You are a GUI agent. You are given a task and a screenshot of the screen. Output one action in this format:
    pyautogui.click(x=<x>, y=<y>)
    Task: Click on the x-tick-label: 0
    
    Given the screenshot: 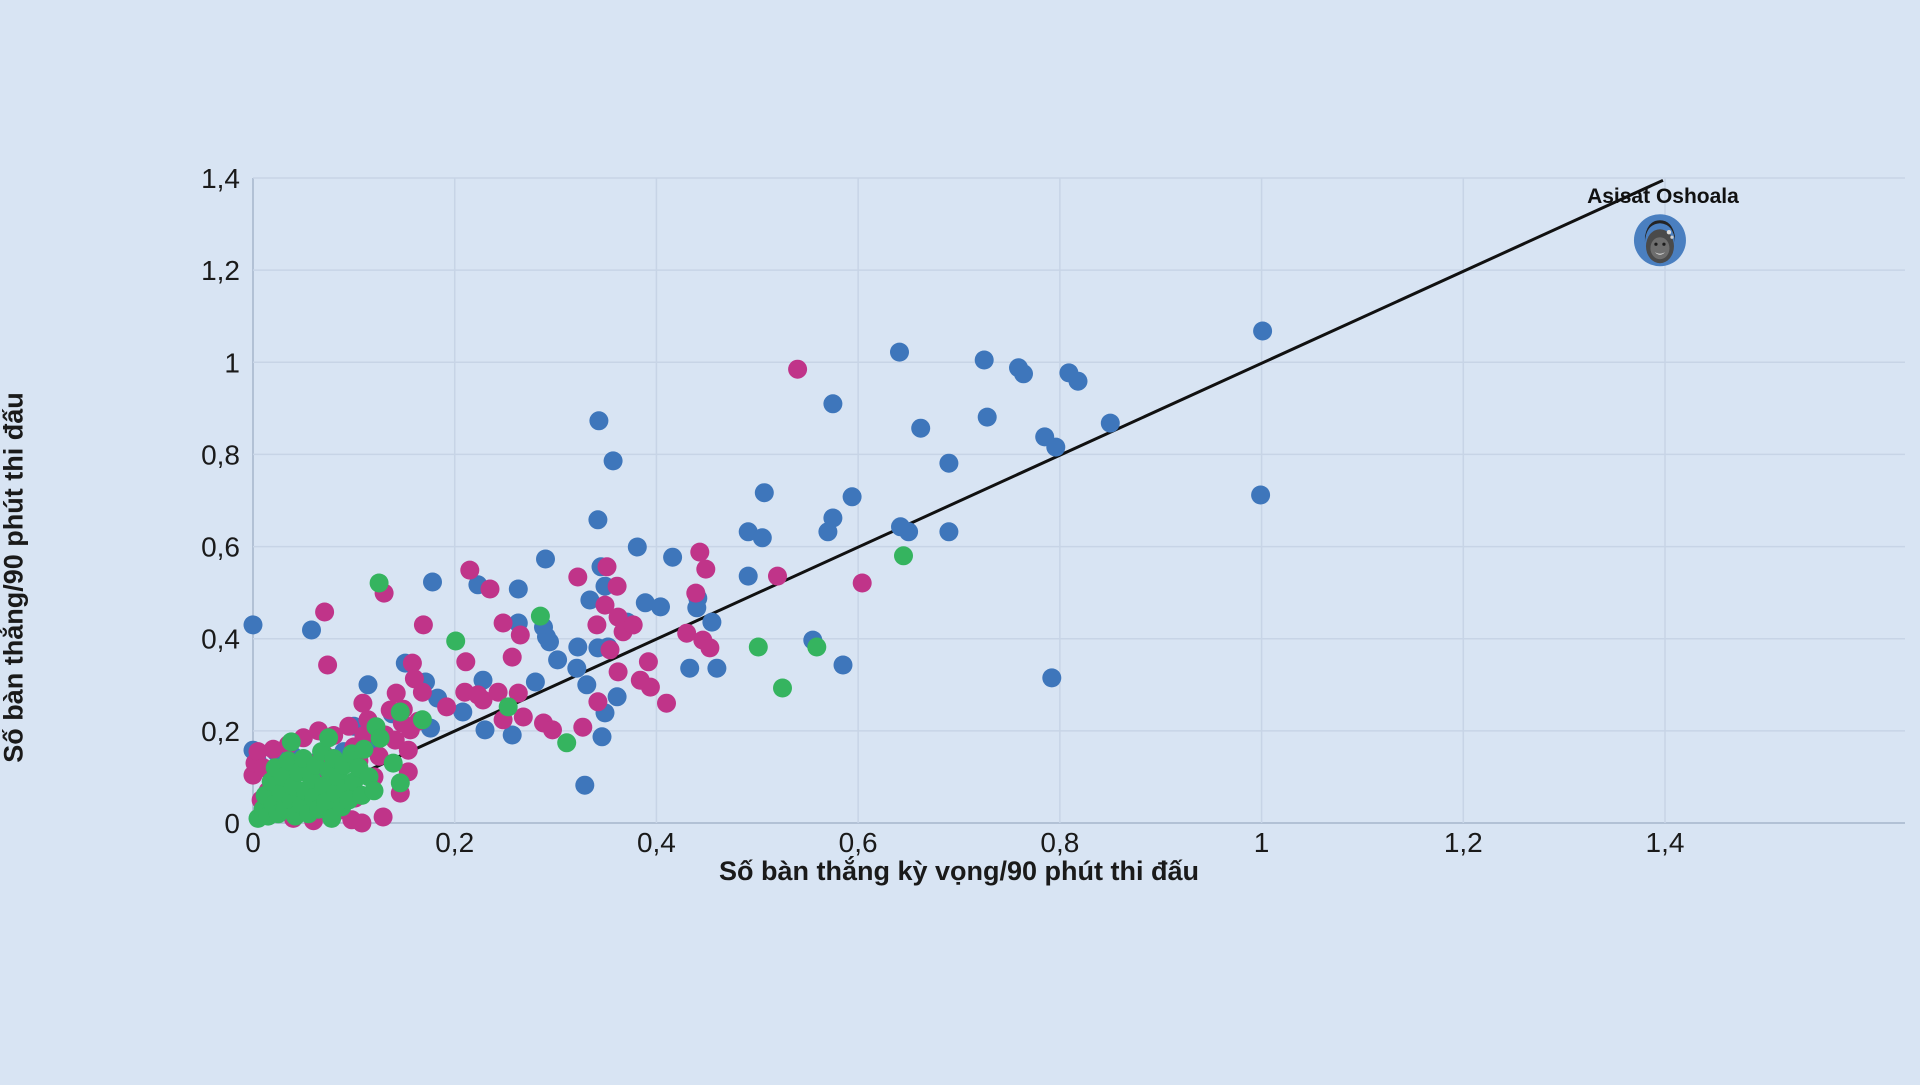 What is the action you would take?
    pyautogui.click(x=253, y=842)
    